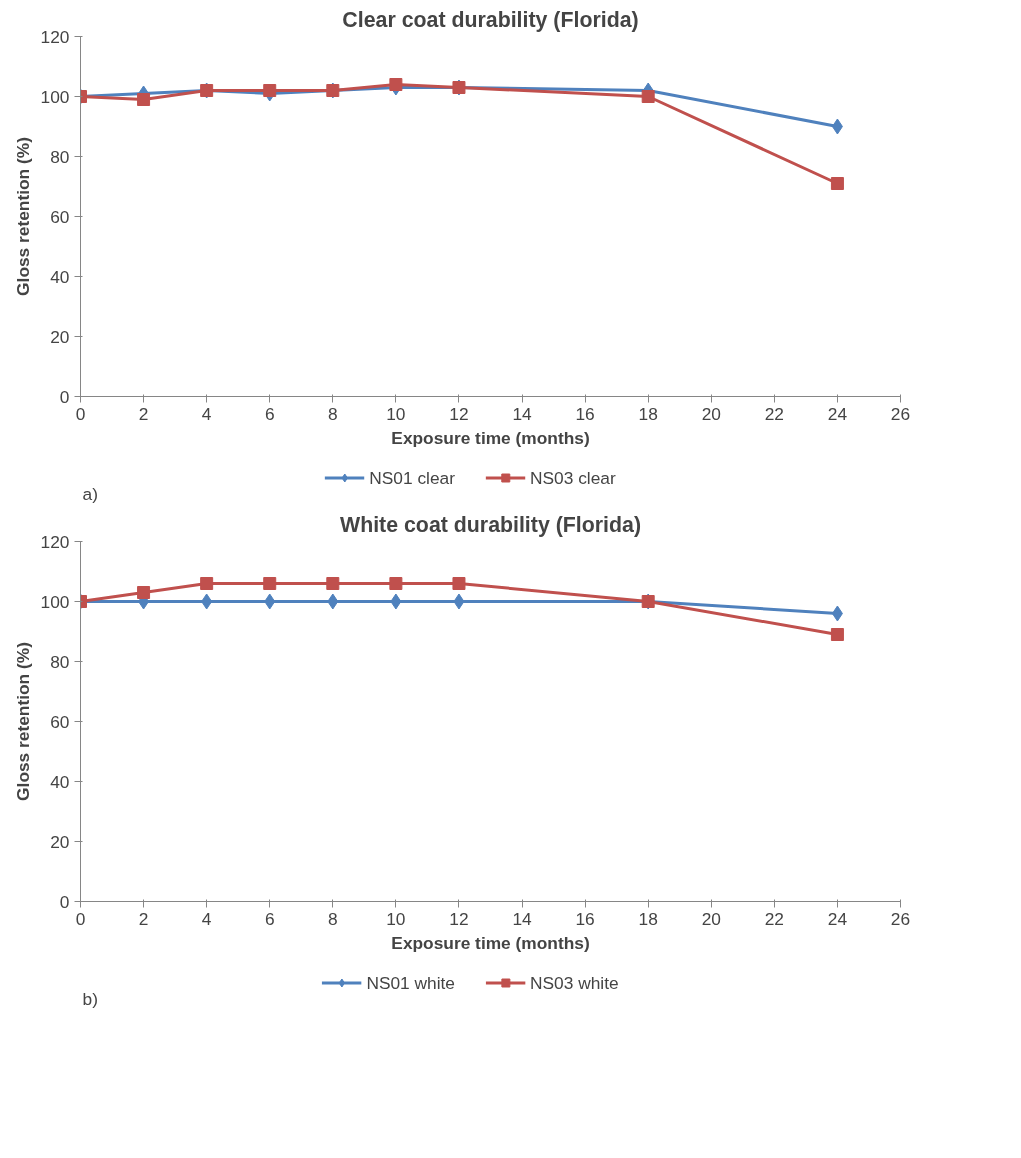 Image resolution: width=1021 pixels, height=1158 pixels. What do you see at coordinates (574, 982) in the screenshot?
I see `legend-label: NS03 white` at bounding box center [574, 982].